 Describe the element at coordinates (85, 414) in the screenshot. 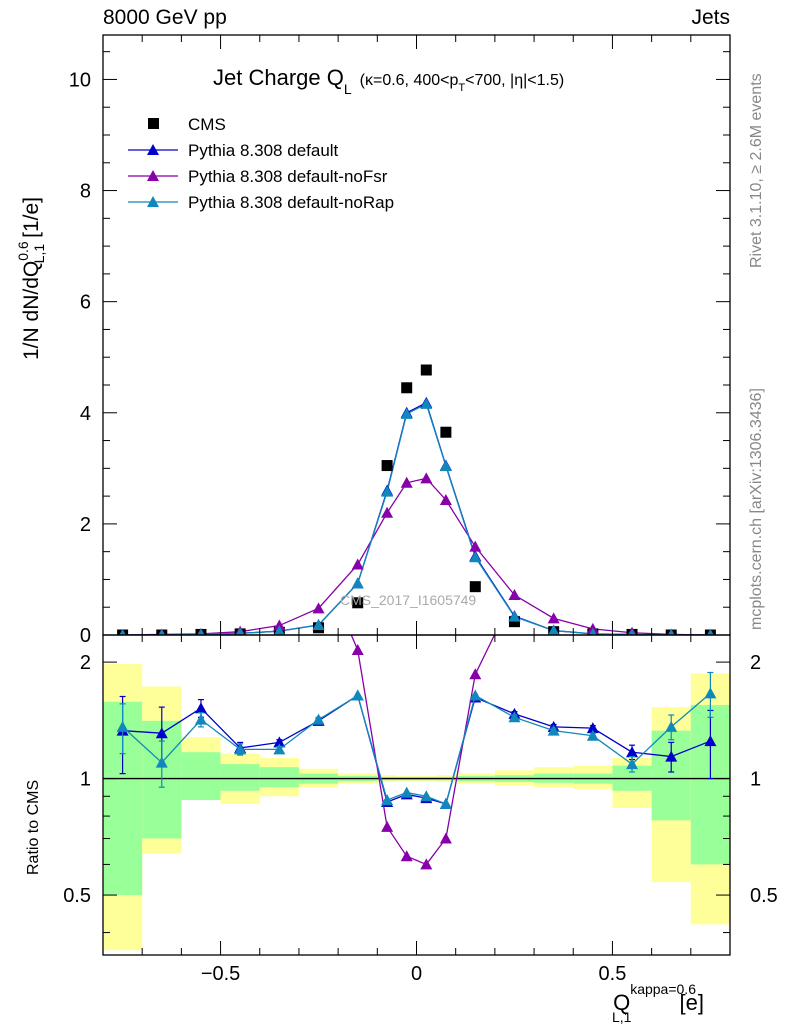

I see `main-y-tick-label: 4` at that location.